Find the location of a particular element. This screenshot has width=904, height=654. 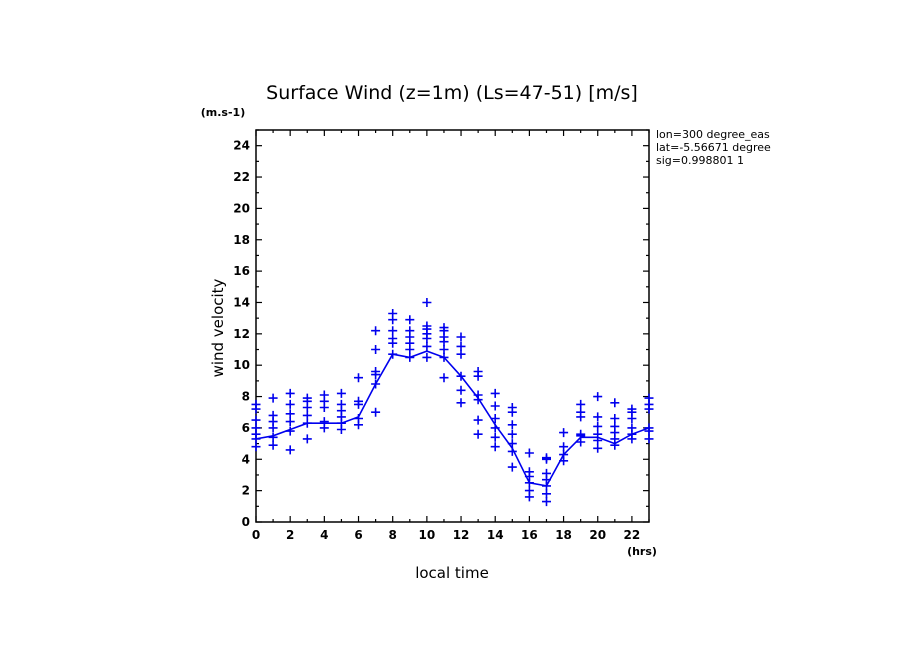

x-tick-label: 6 is located at coordinates (358, 535).